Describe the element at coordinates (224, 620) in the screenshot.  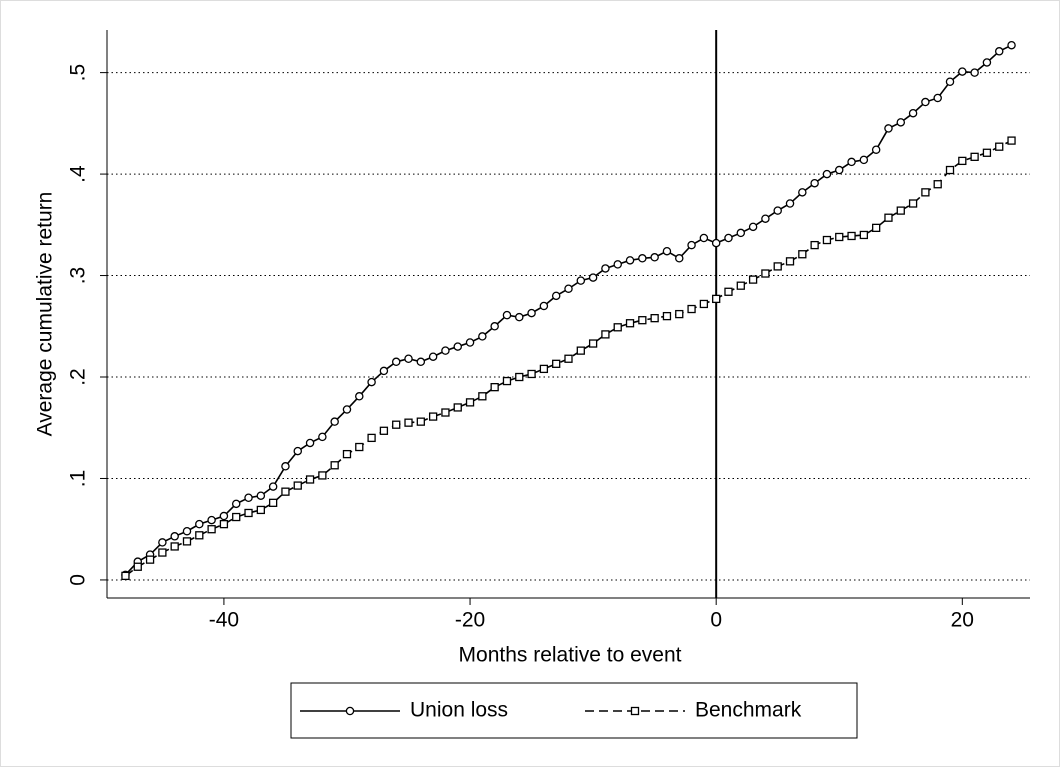
I see `x-tick-label: -40` at that location.